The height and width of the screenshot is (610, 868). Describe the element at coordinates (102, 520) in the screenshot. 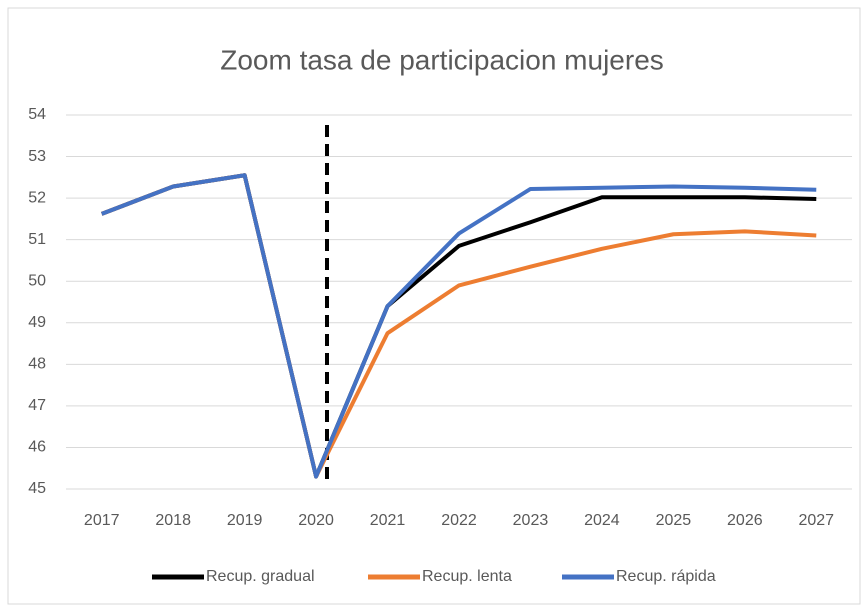

I see `x-tick-label: 2017` at that location.